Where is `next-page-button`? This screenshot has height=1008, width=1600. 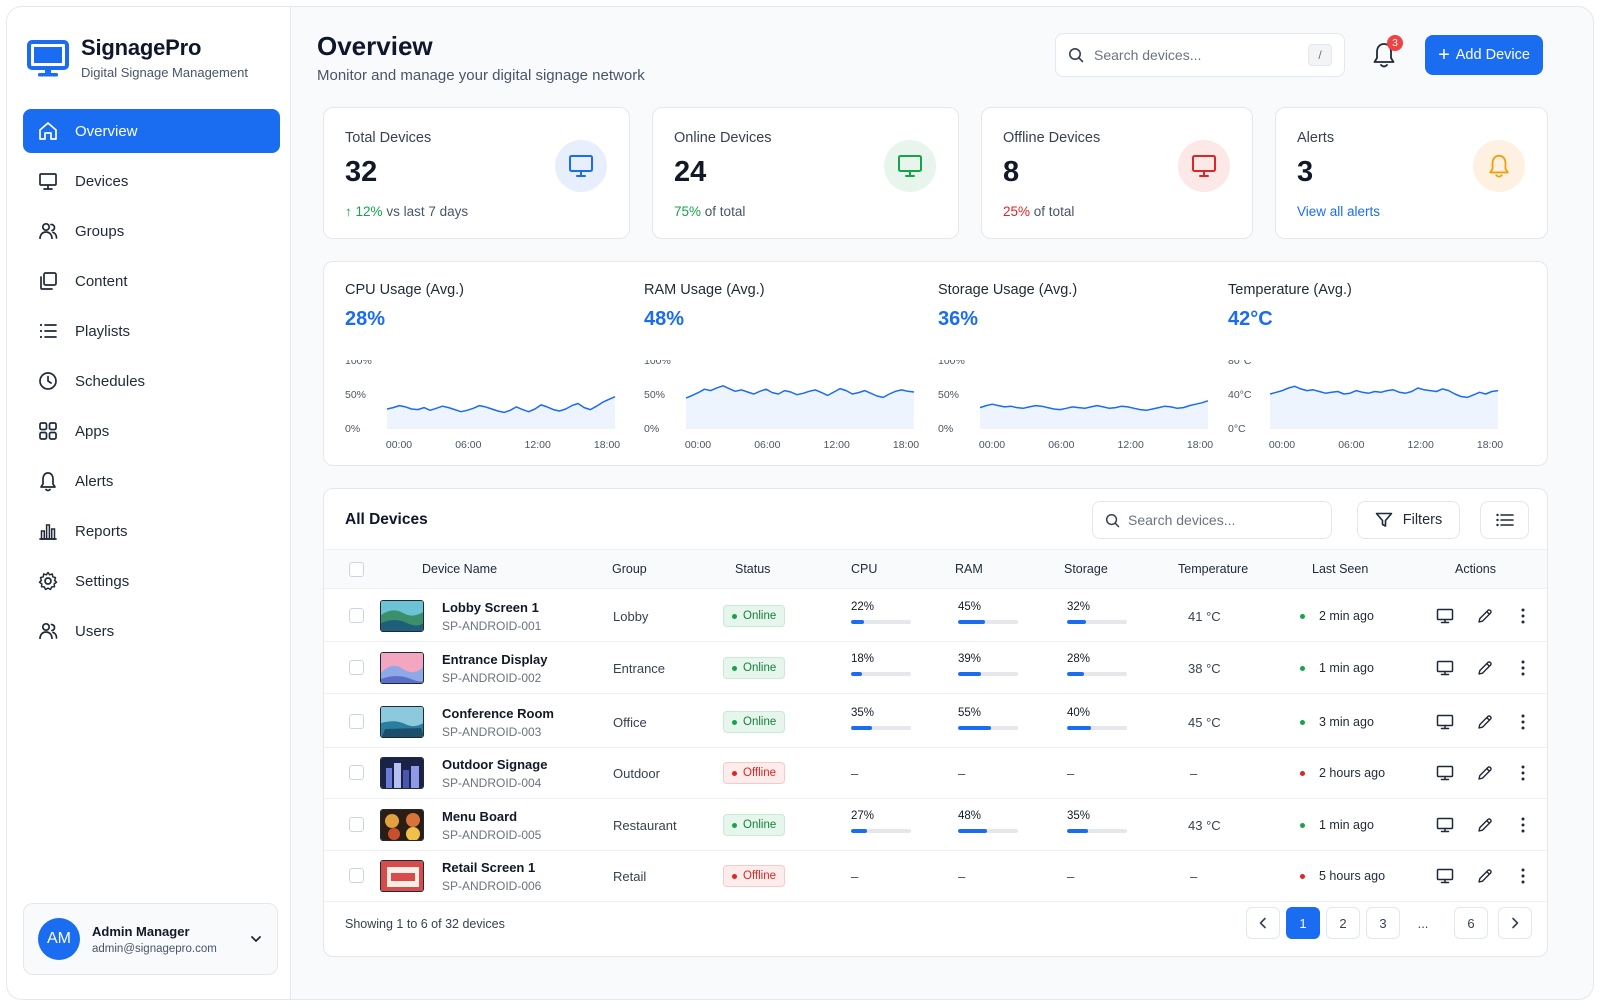
next-page-button is located at coordinates (1515, 923).